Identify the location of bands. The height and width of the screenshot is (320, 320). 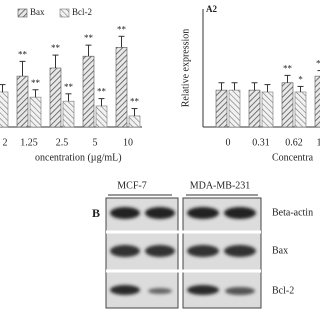
(183, 251).